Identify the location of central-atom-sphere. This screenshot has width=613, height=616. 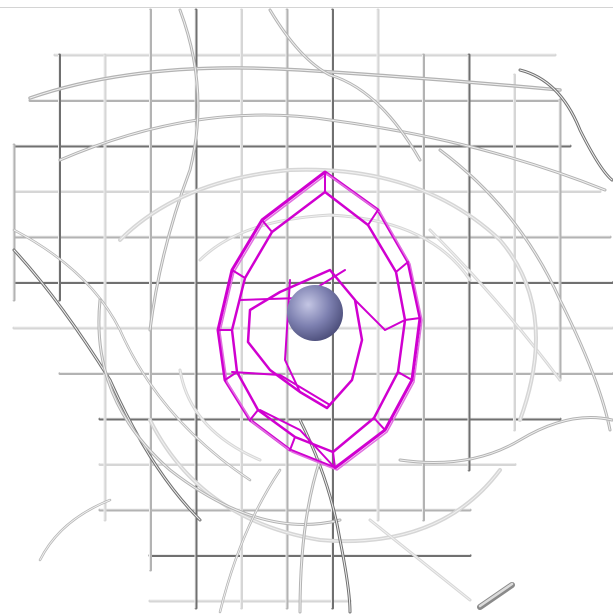
(315, 313).